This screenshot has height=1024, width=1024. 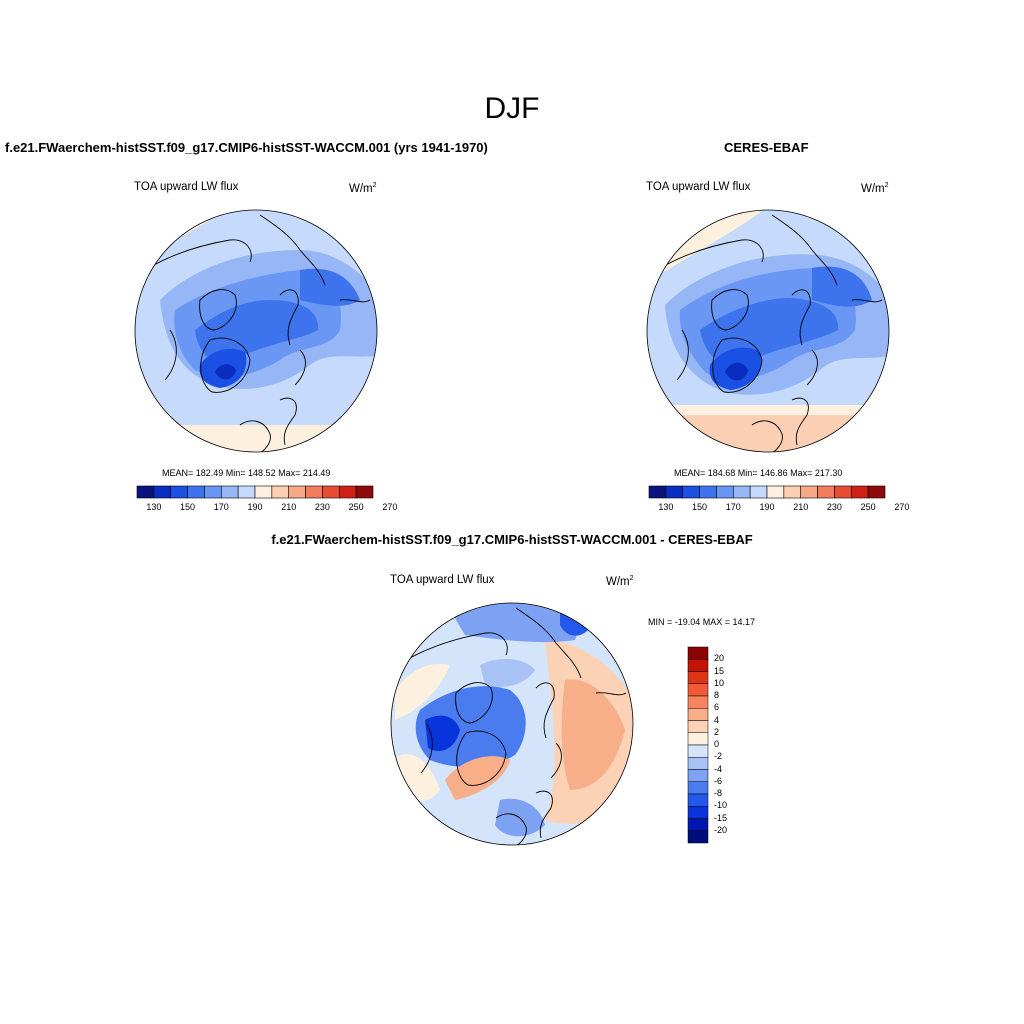 What do you see at coordinates (702, 622) in the screenshot?
I see `diff-stats: MIN = -19.04 MAX = 14.17` at bounding box center [702, 622].